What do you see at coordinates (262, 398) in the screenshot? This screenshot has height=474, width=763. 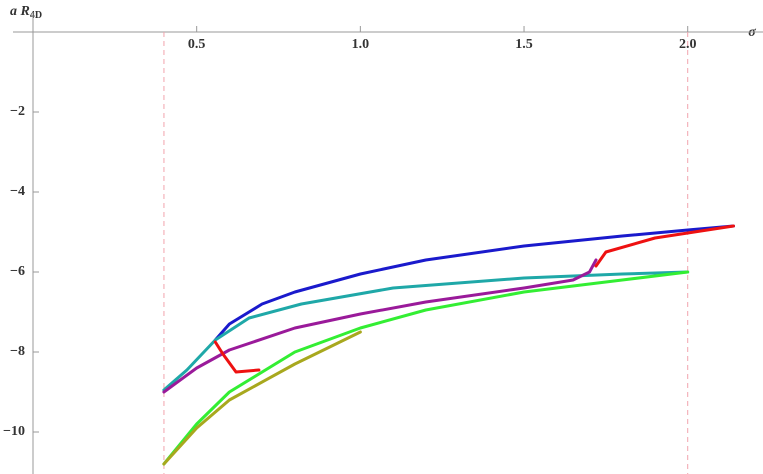 I see `series-line` at bounding box center [262, 398].